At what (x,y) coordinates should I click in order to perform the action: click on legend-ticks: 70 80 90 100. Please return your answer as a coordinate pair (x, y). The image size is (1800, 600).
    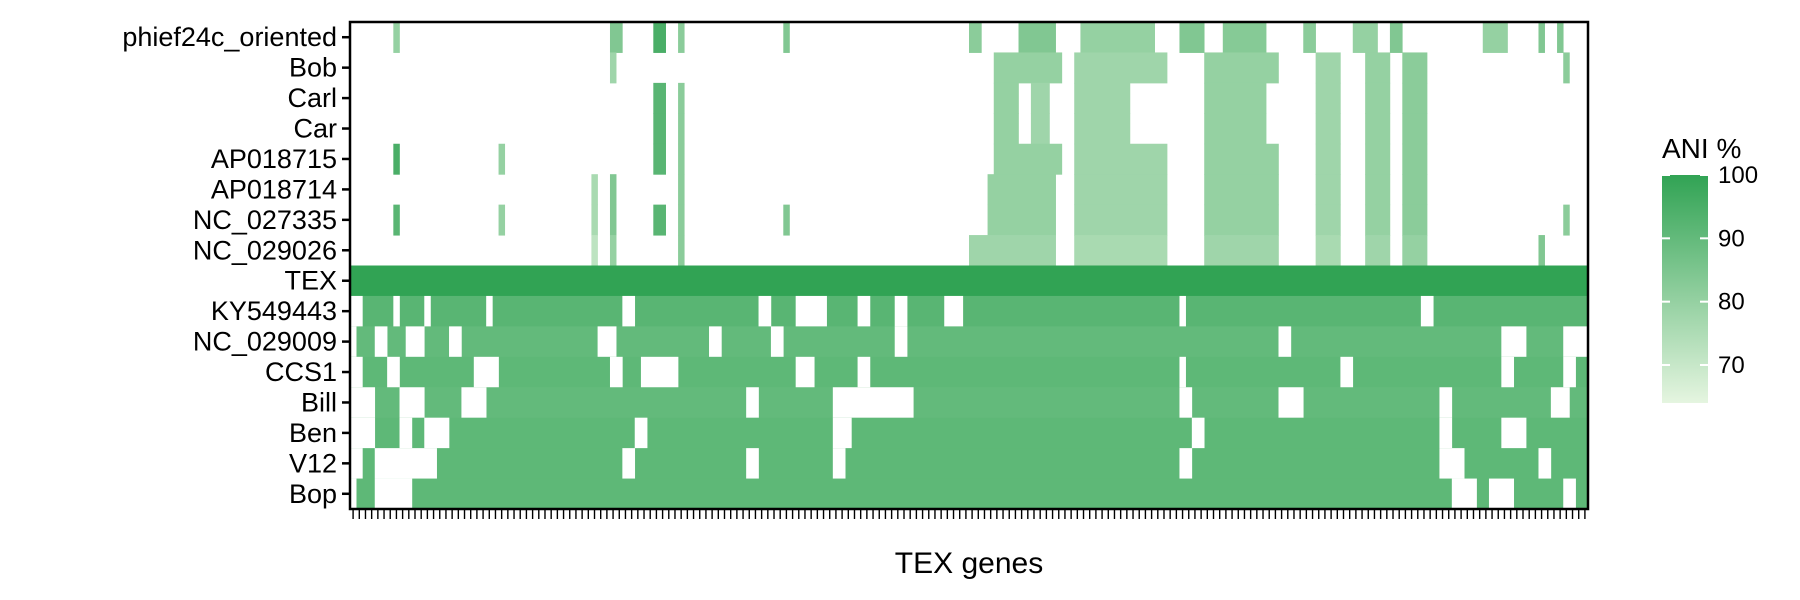
    Looking at the image, I should click on (1710, 270).